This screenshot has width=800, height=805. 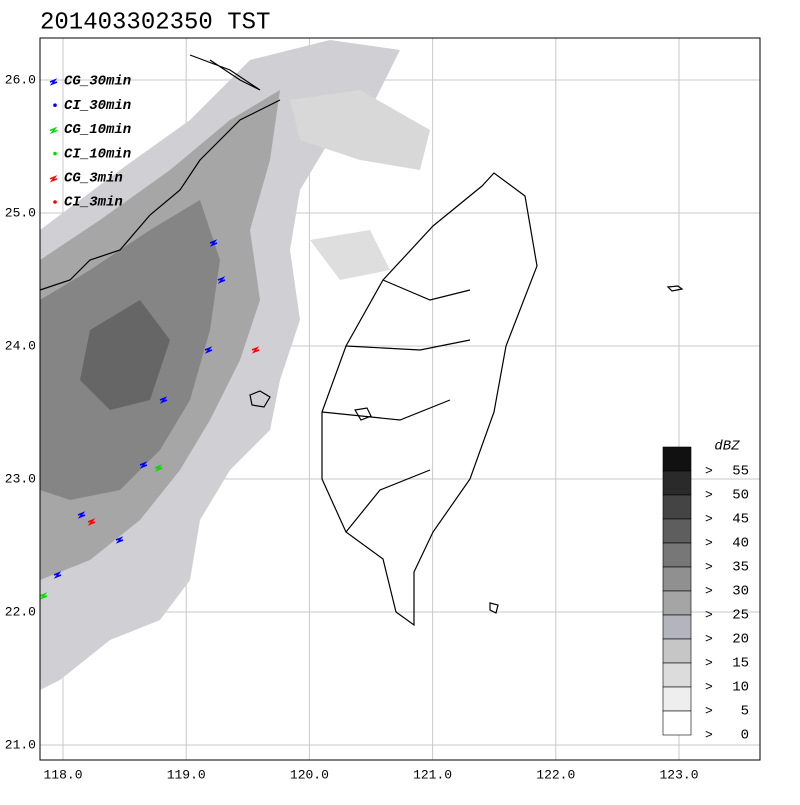 I want to click on colorbar-label: 10, so click(x=740, y=688).